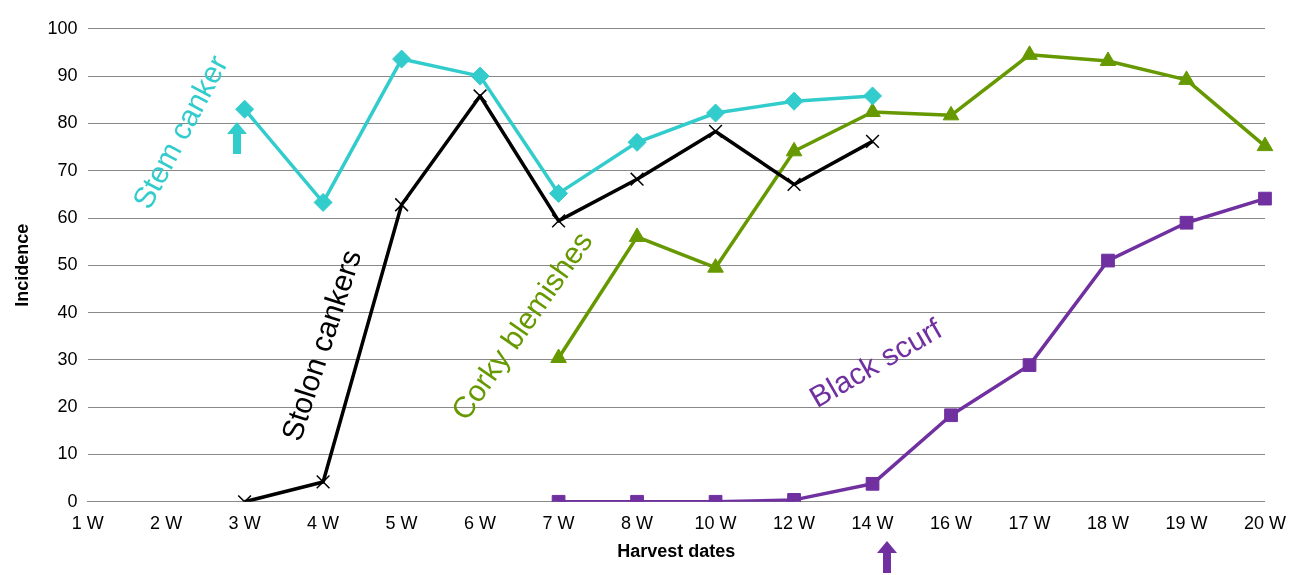 Image resolution: width=1297 pixels, height=575 pixels. What do you see at coordinates (67, 311) in the screenshot?
I see `y-tick-label: 40` at bounding box center [67, 311].